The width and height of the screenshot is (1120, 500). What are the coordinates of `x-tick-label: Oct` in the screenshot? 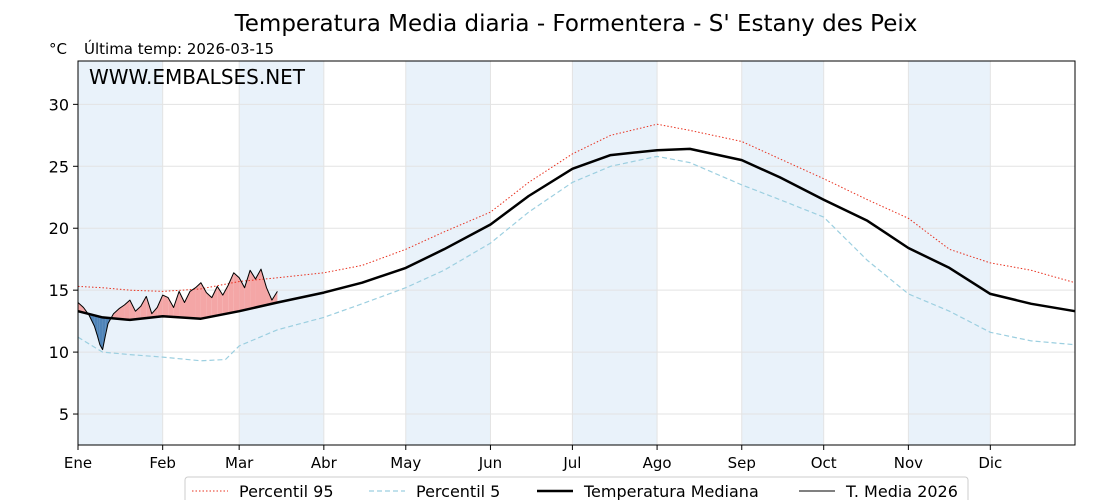 It's located at (824, 463).